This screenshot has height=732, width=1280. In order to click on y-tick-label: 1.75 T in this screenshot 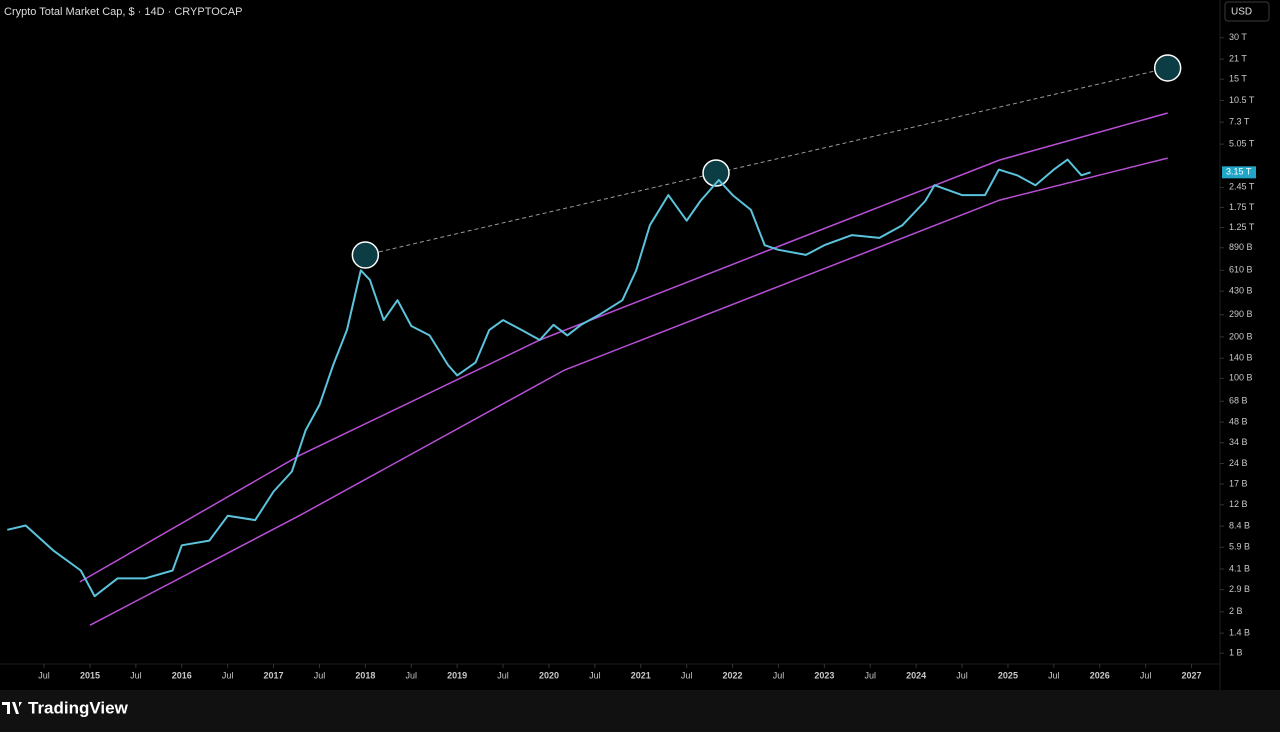, I will do `click(1242, 207)`.